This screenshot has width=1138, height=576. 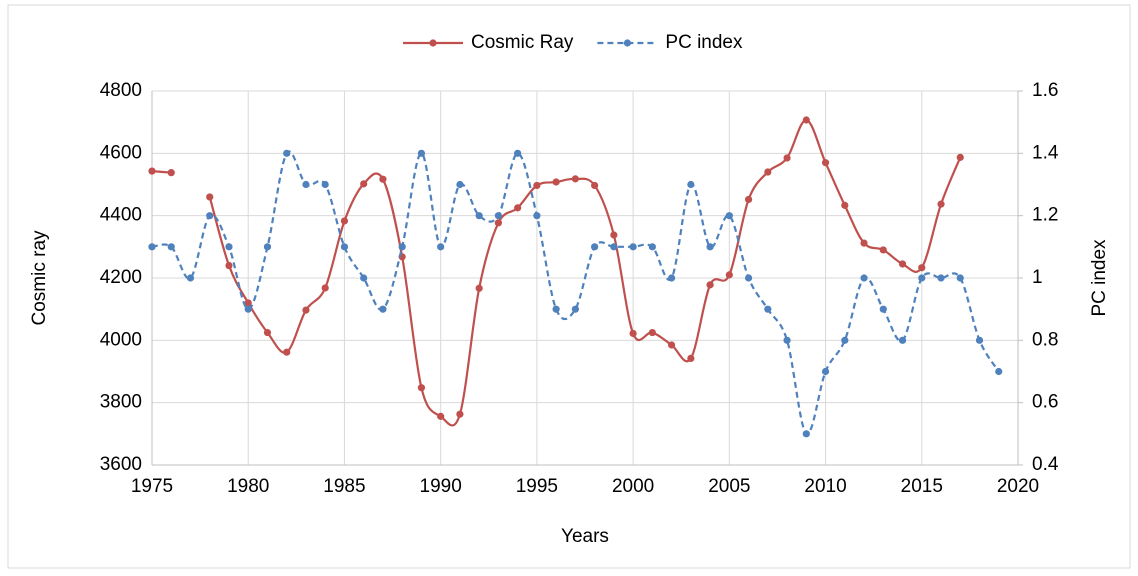 I want to click on x-tick-label: 1990, so click(x=441, y=486).